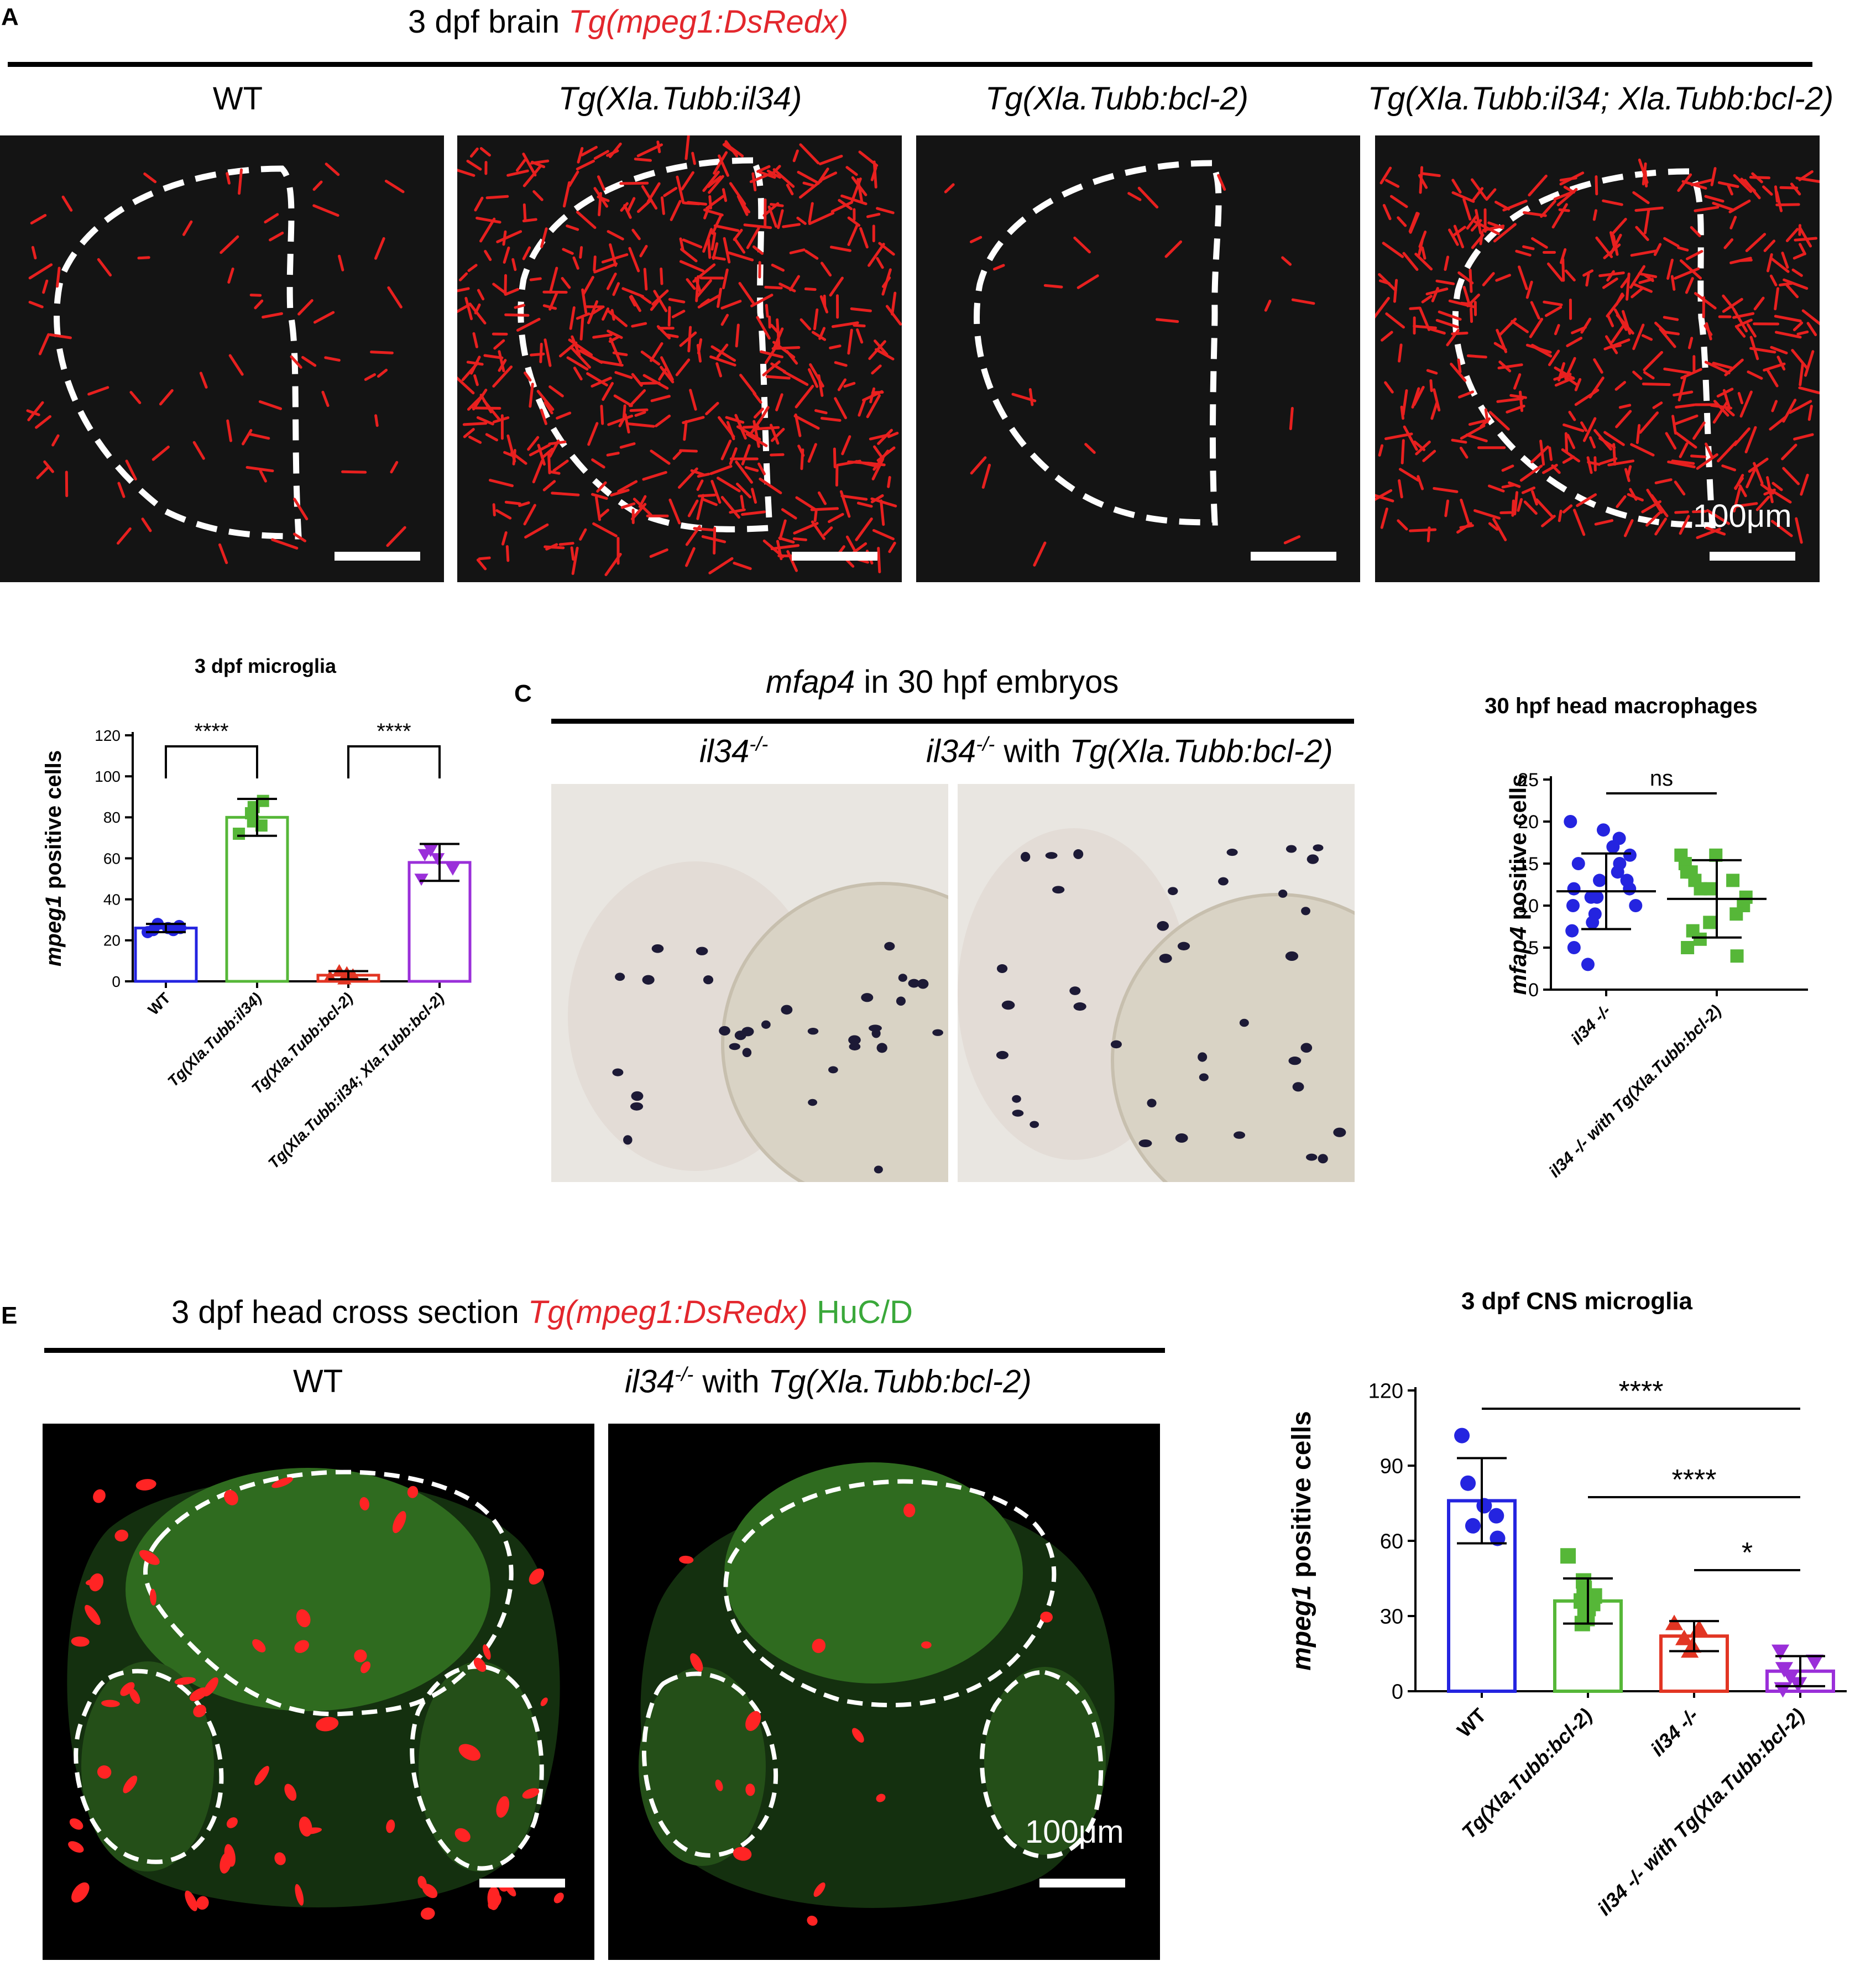 The image size is (1876, 1966). Describe the element at coordinates (1533, 948) in the screenshot. I see `y-tick-label: 5` at that location.